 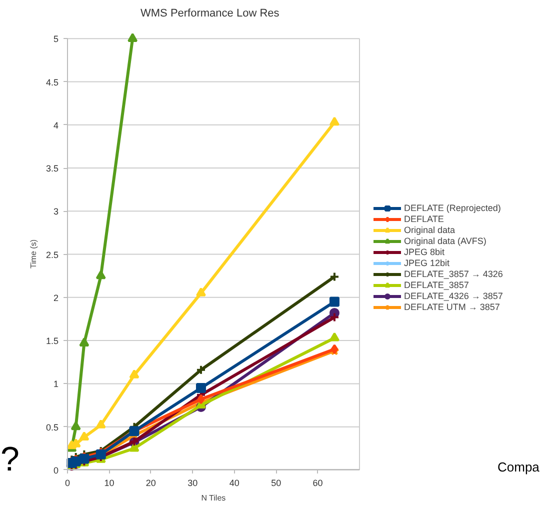 What do you see at coordinates (56, 211) in the screenshot?
I see `y-tick-label: 3` at bounding box center [56, 211].